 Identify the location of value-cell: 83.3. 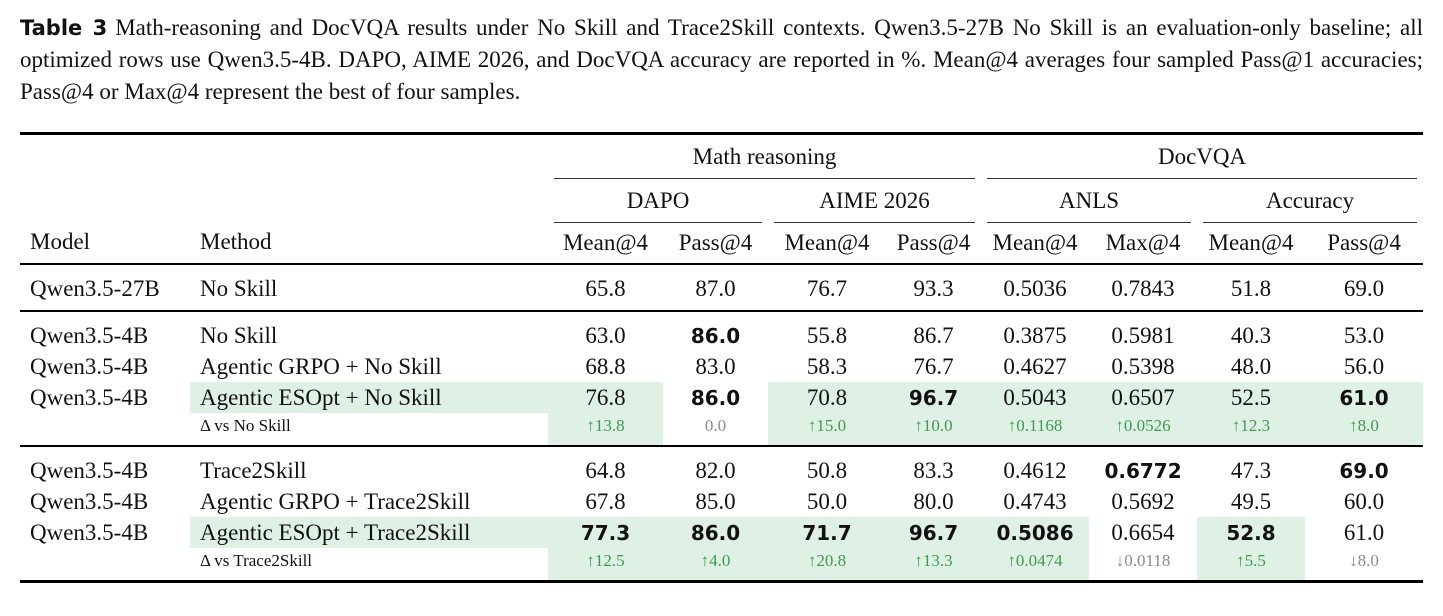
(934, 465).